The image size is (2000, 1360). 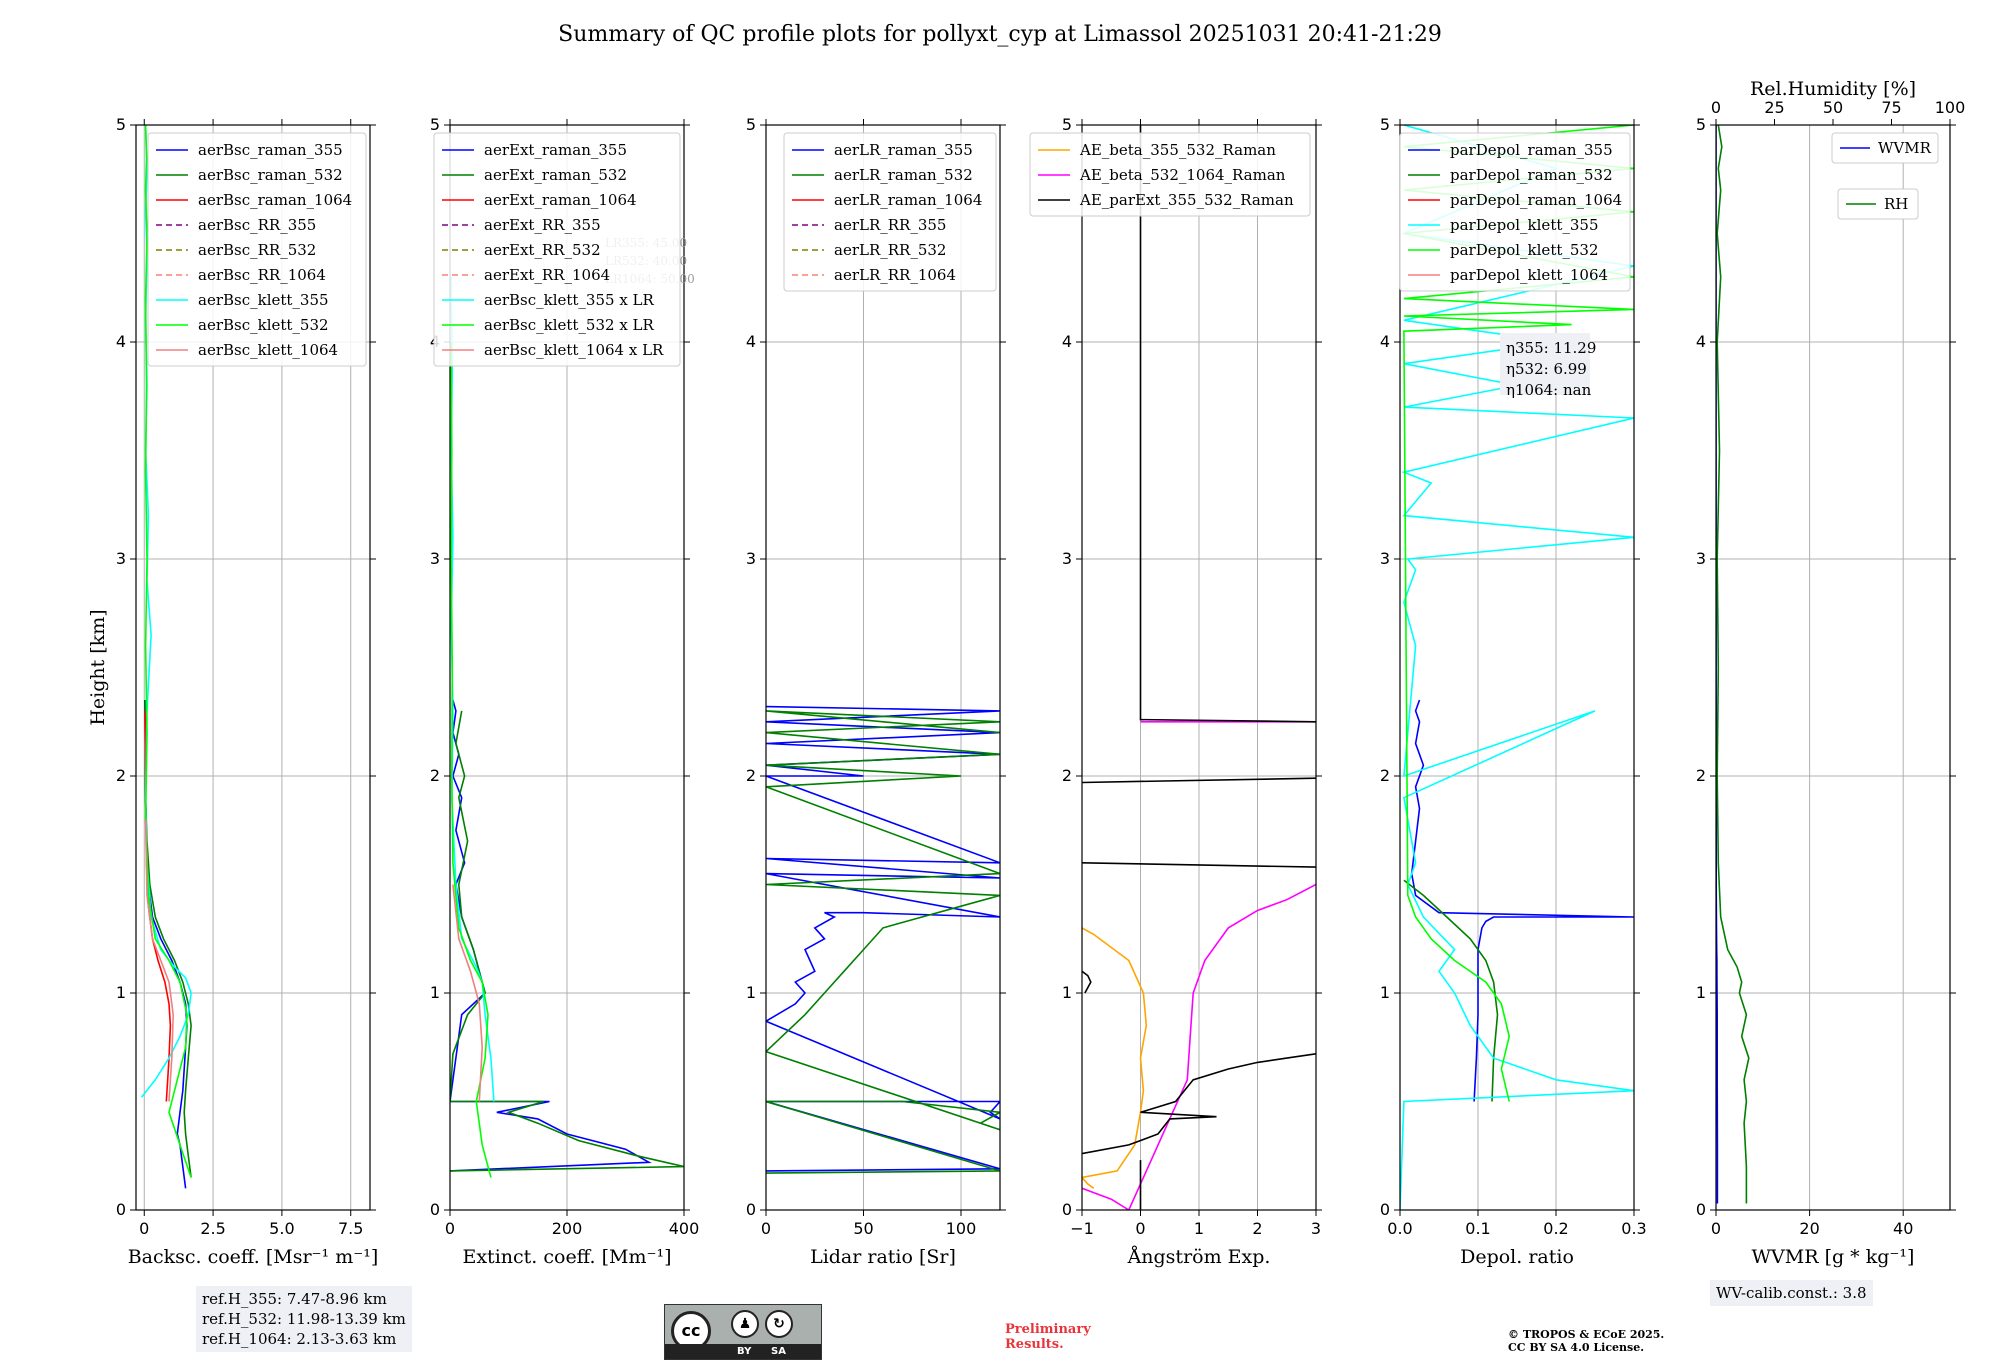 What do you see at coordinates (567, 1228) in the screenshot?
I see `x-tick-label: 200` at bounding box center [567, 1228].